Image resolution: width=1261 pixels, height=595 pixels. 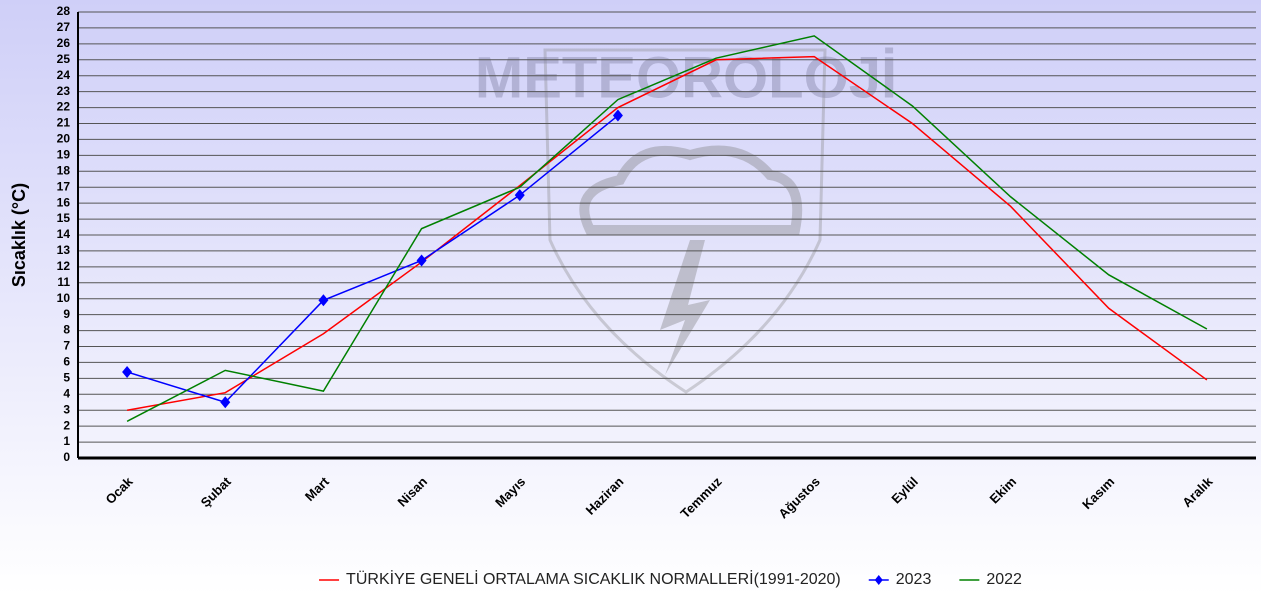 What do you see at coordinates (63, 282) in the screenshot?
I see `y-tick-label: 11` at bounding box center [63, 282].